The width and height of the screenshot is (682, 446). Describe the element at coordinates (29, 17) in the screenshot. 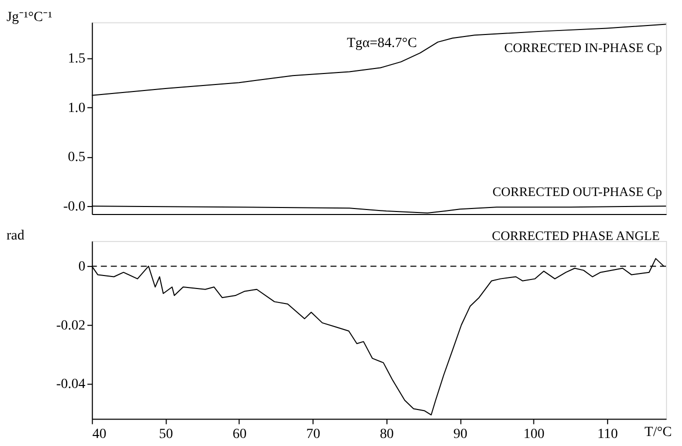

I see `y-axis-title: Jg⁻¹°C⁻¹` at that location.